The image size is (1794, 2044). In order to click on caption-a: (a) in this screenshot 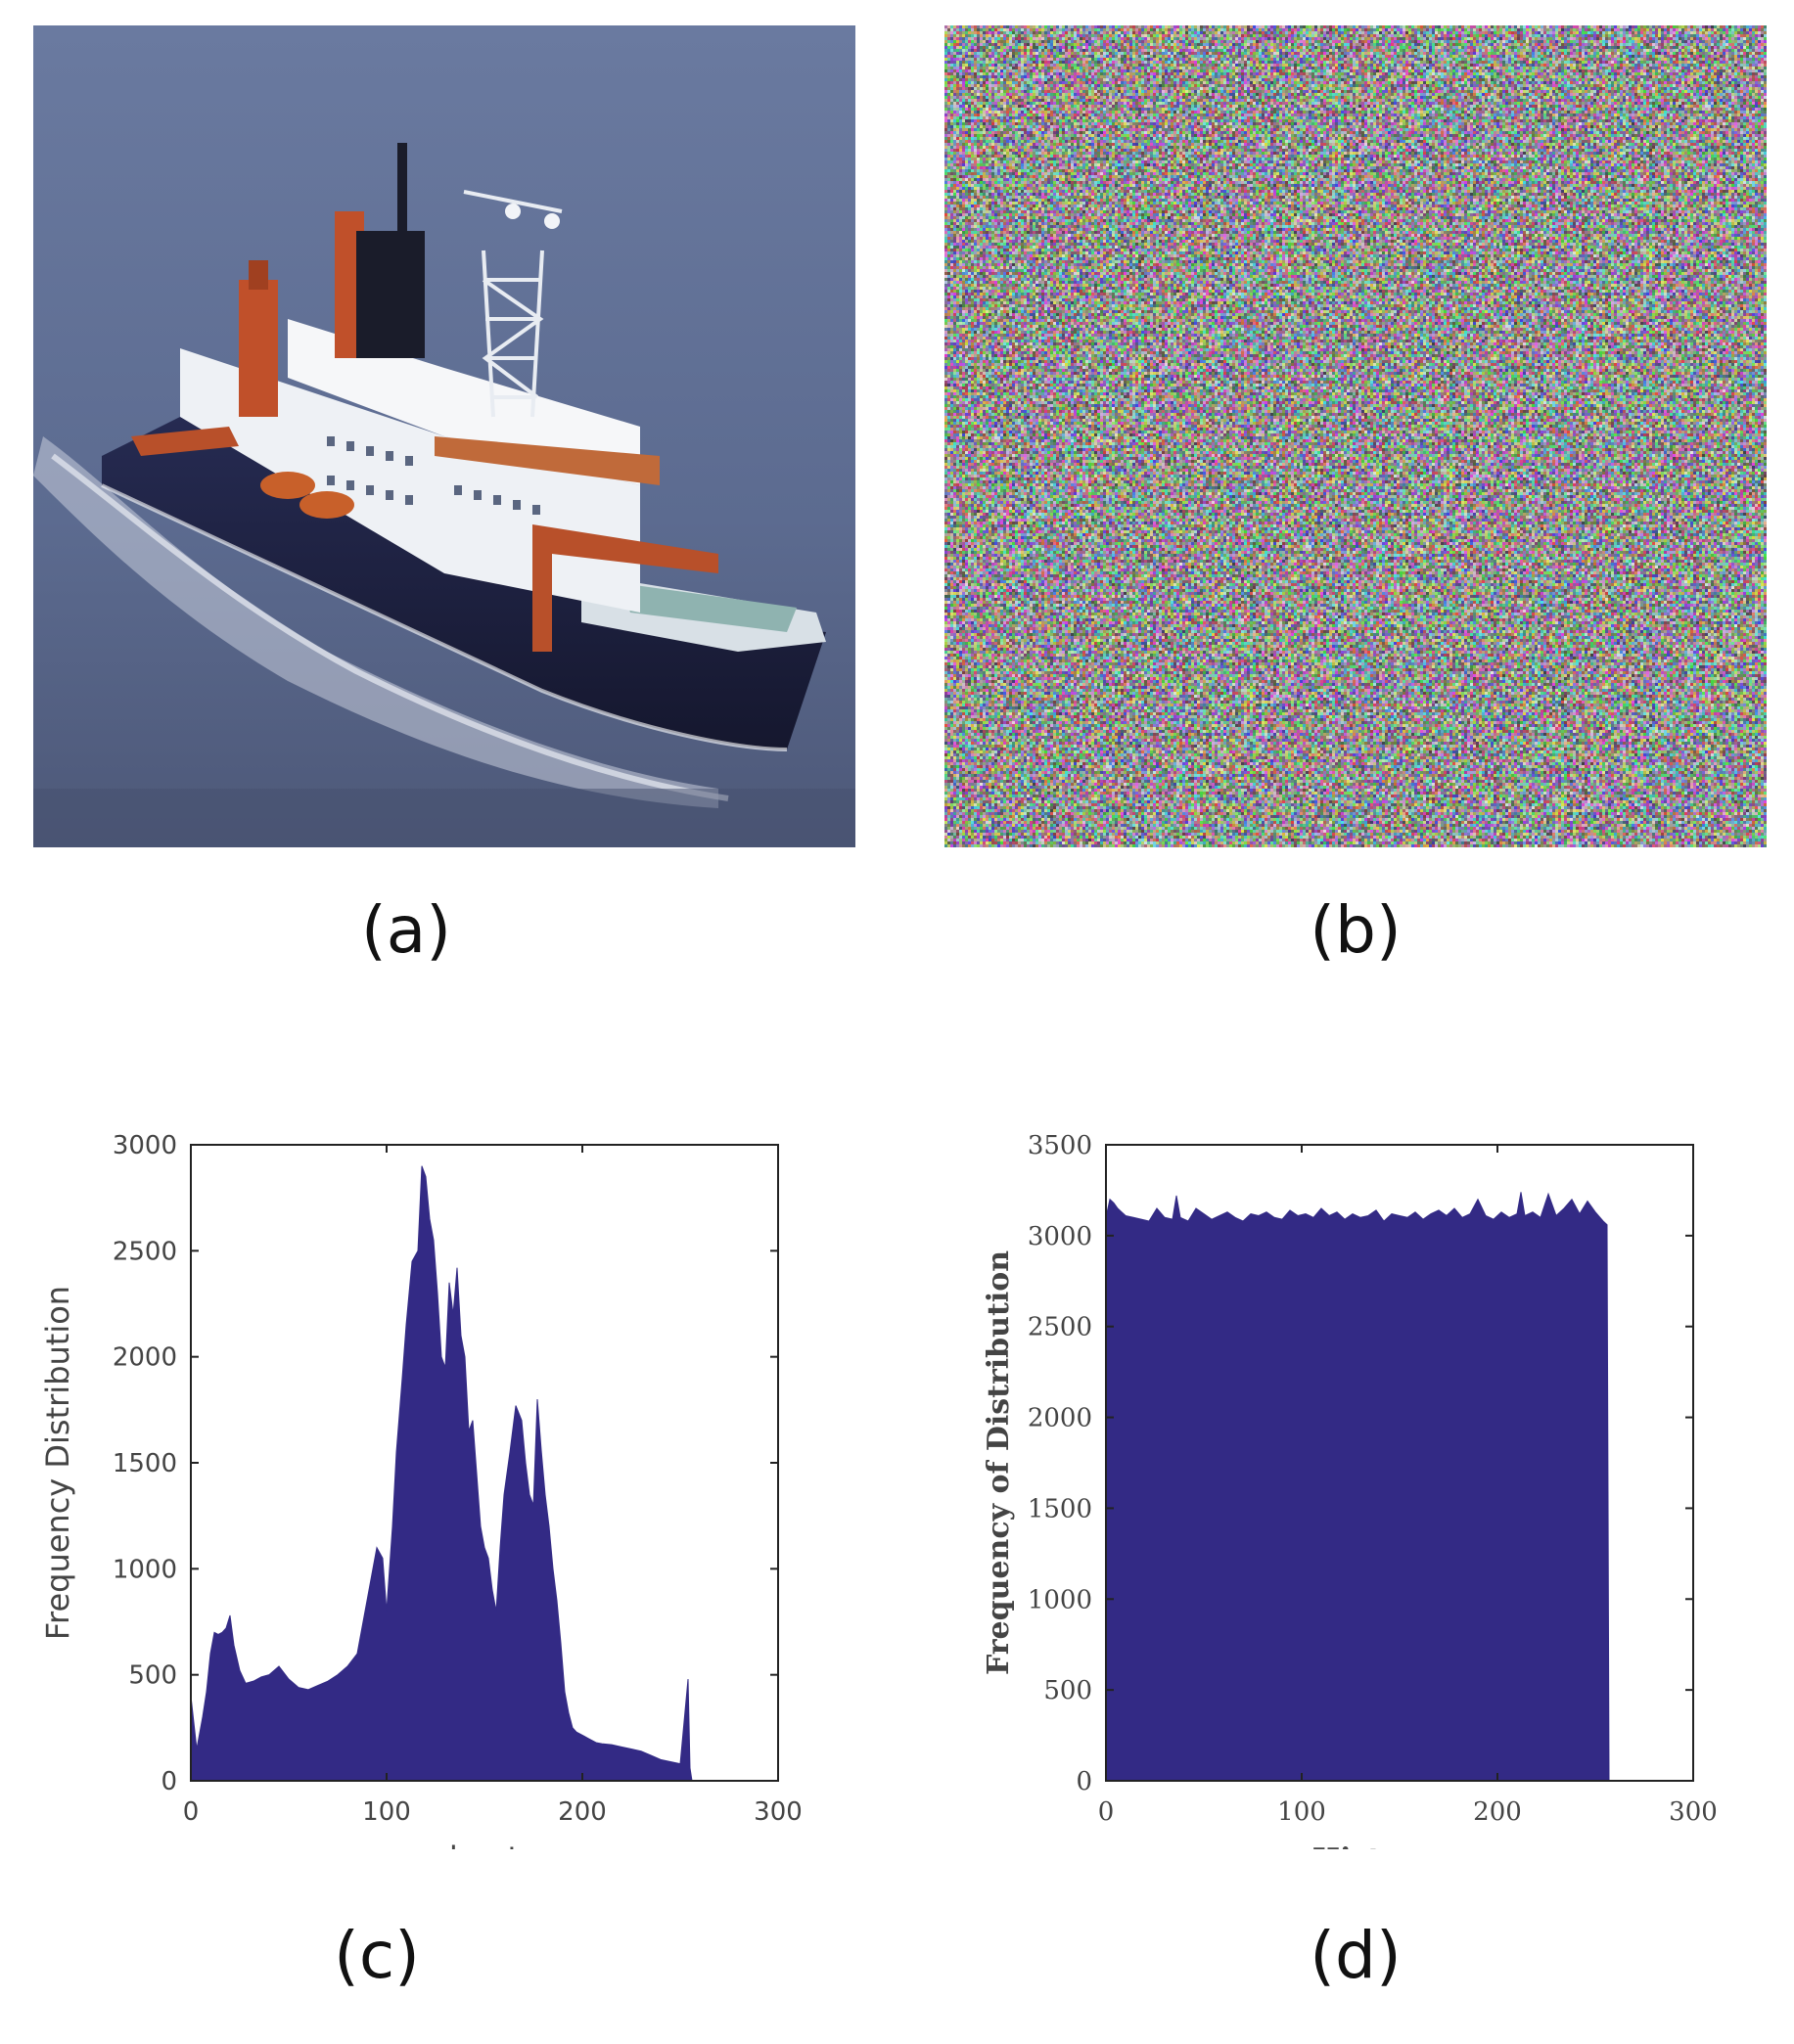, I will do `click(406, 930)`.